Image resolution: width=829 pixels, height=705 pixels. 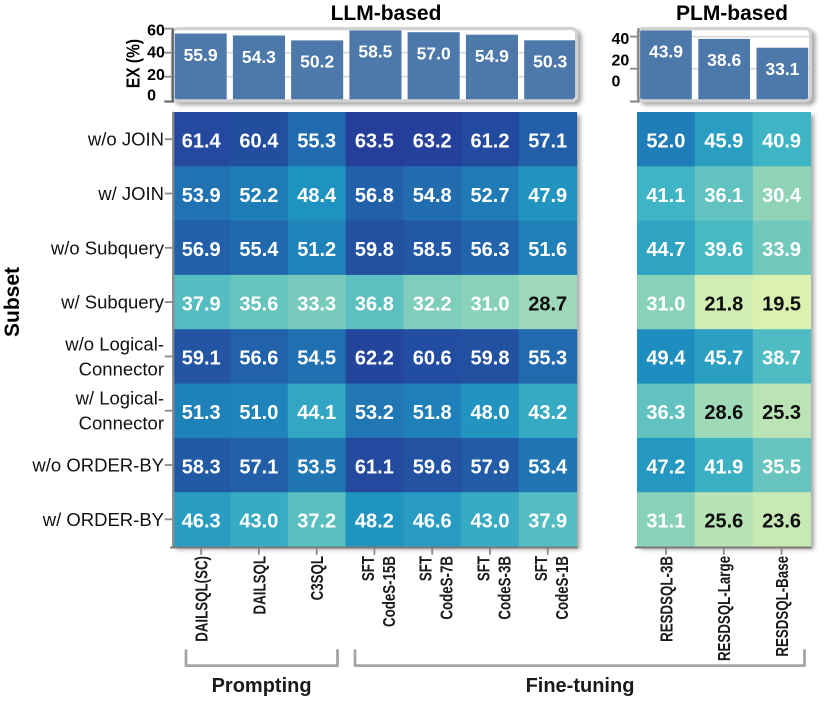 I want to click on svg-text: 53.9, so click(x=201, y=196).